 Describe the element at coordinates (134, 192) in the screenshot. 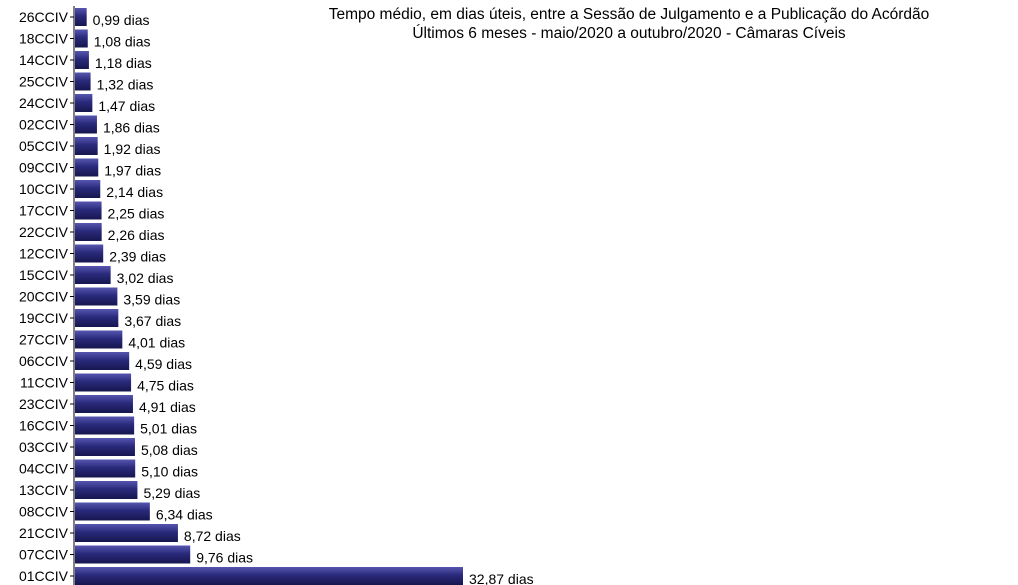

I see `data-label: 2,14 dias` at that location.